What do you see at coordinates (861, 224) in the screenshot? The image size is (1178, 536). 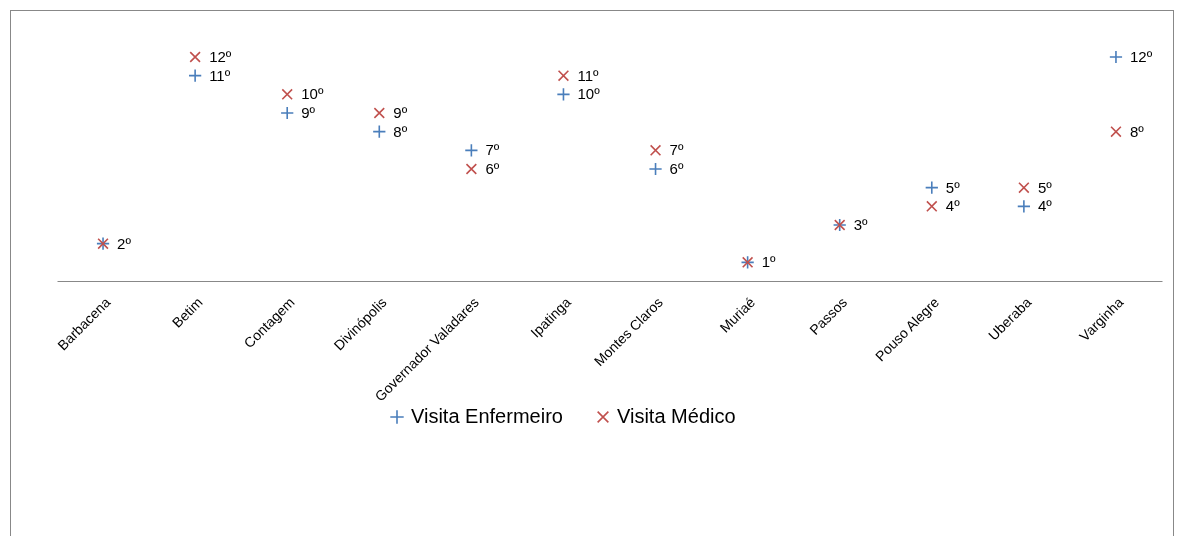 I see `data-label: 3º` at bounding box center [861, 224].